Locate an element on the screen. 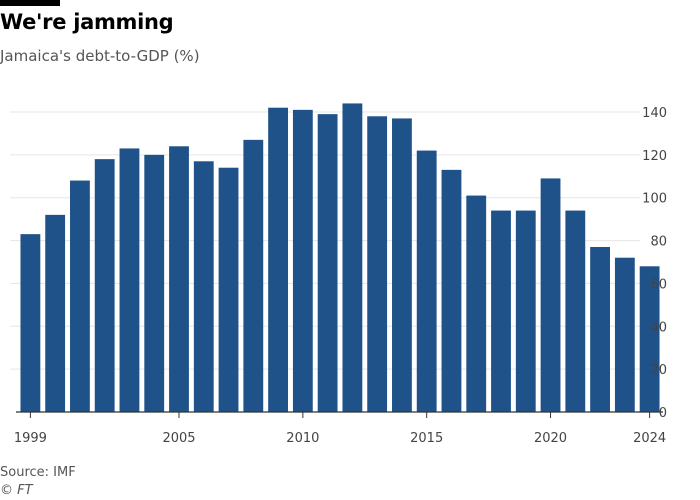 Image resolution: width=700 pixels, height=500 pixels. y-tick-label-0: 0 is located at coordinates (663, 413).